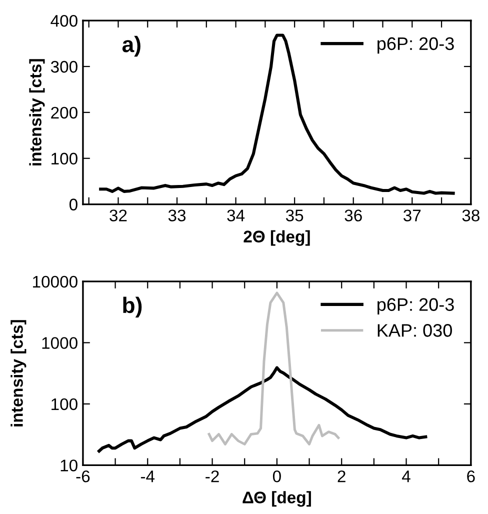 The image size is (488, 514). I want to click on x-tick-label: -2, so click(212, 476).